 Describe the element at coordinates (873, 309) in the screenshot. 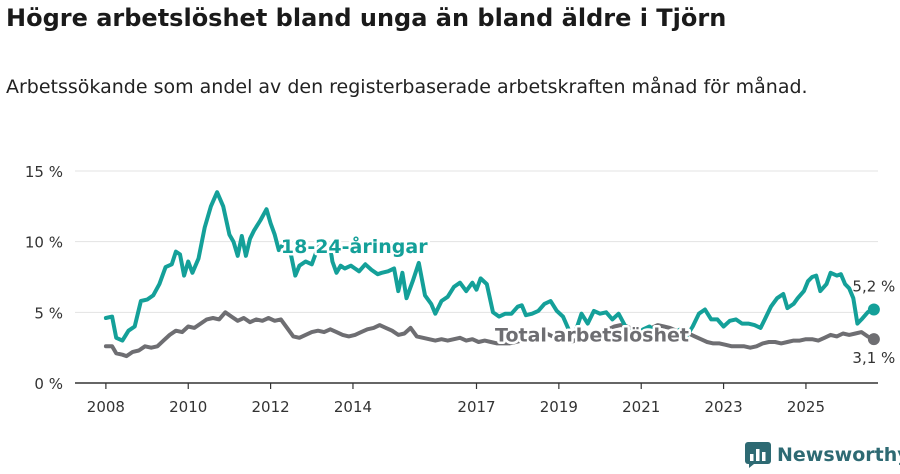

I see `end-point-youth` at that location.